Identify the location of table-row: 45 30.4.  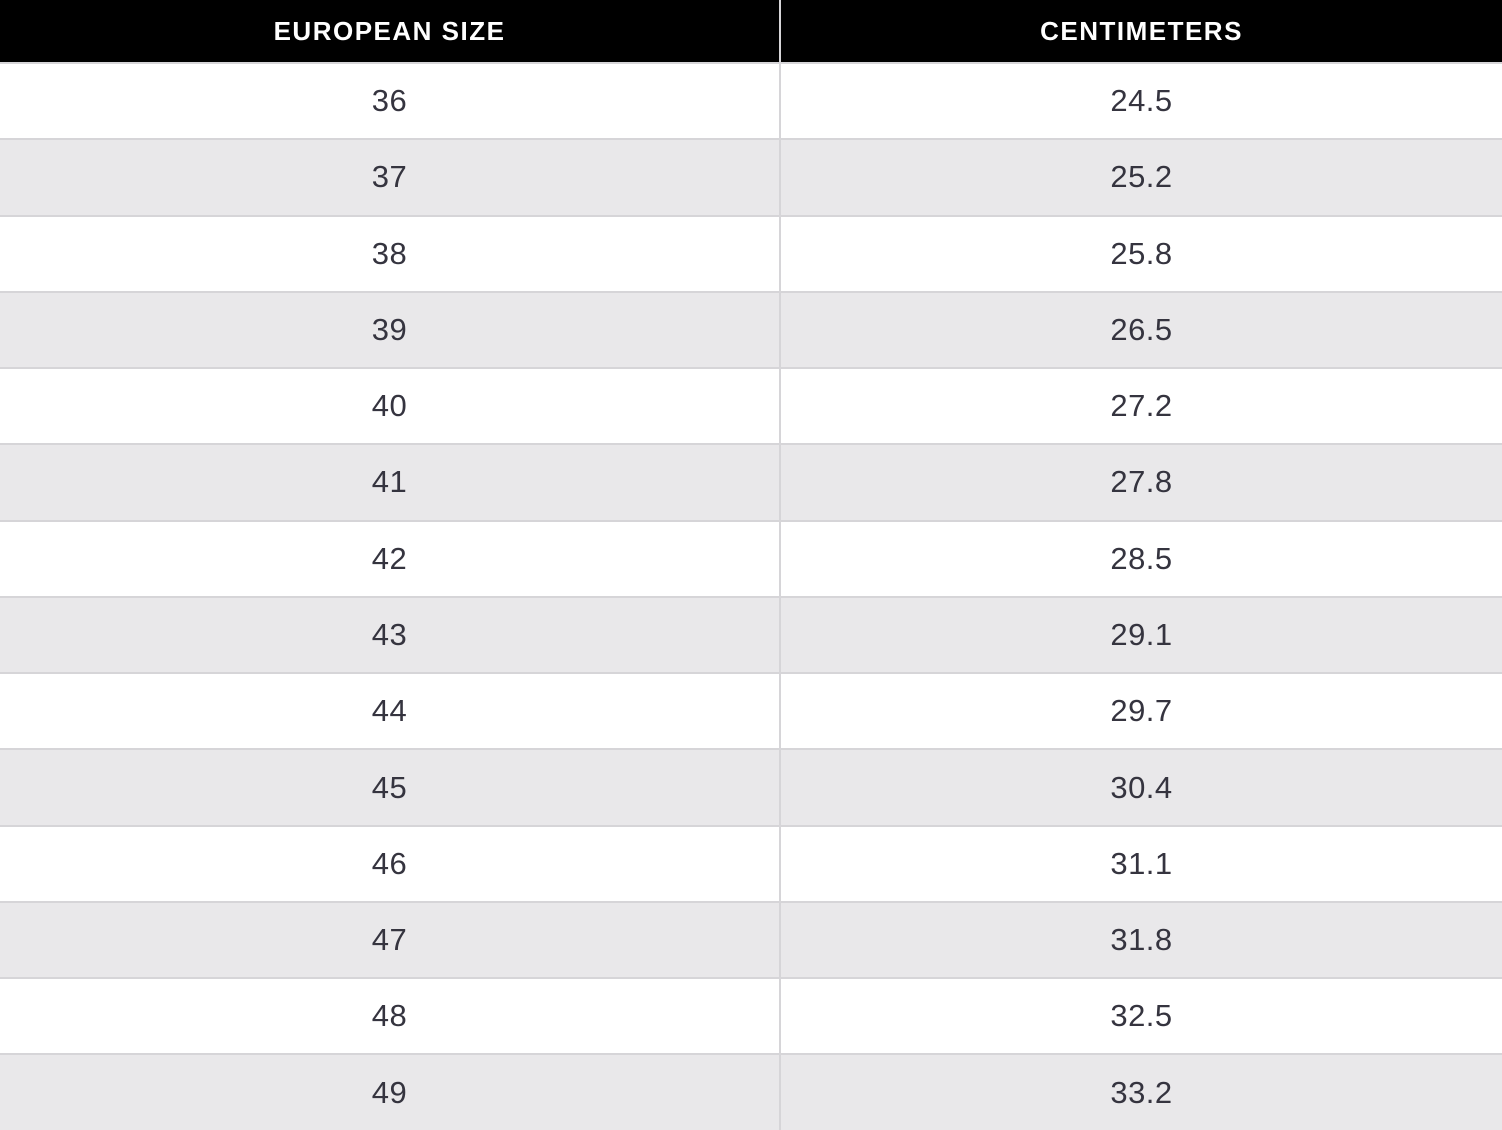
(751, 786).